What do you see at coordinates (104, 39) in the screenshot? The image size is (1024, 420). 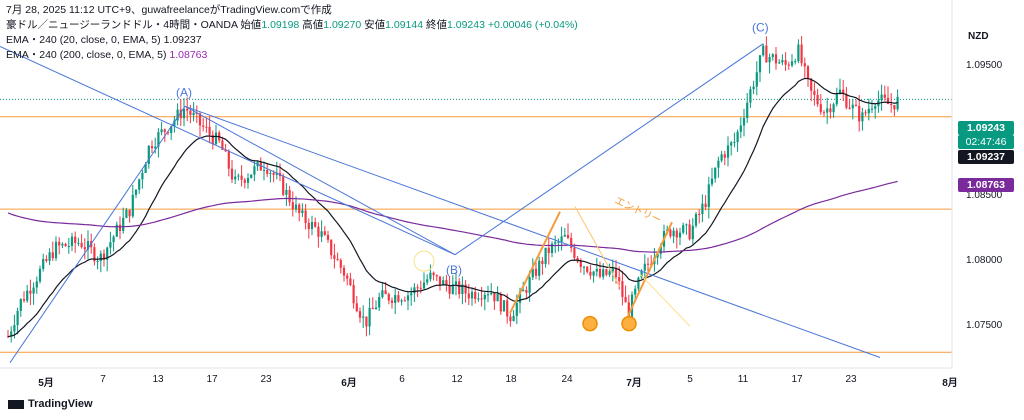 I see `ema20-legend: EMA・240 (20, close, 0, EMA, 5) 1.09237` at bounding box center [104, 39].